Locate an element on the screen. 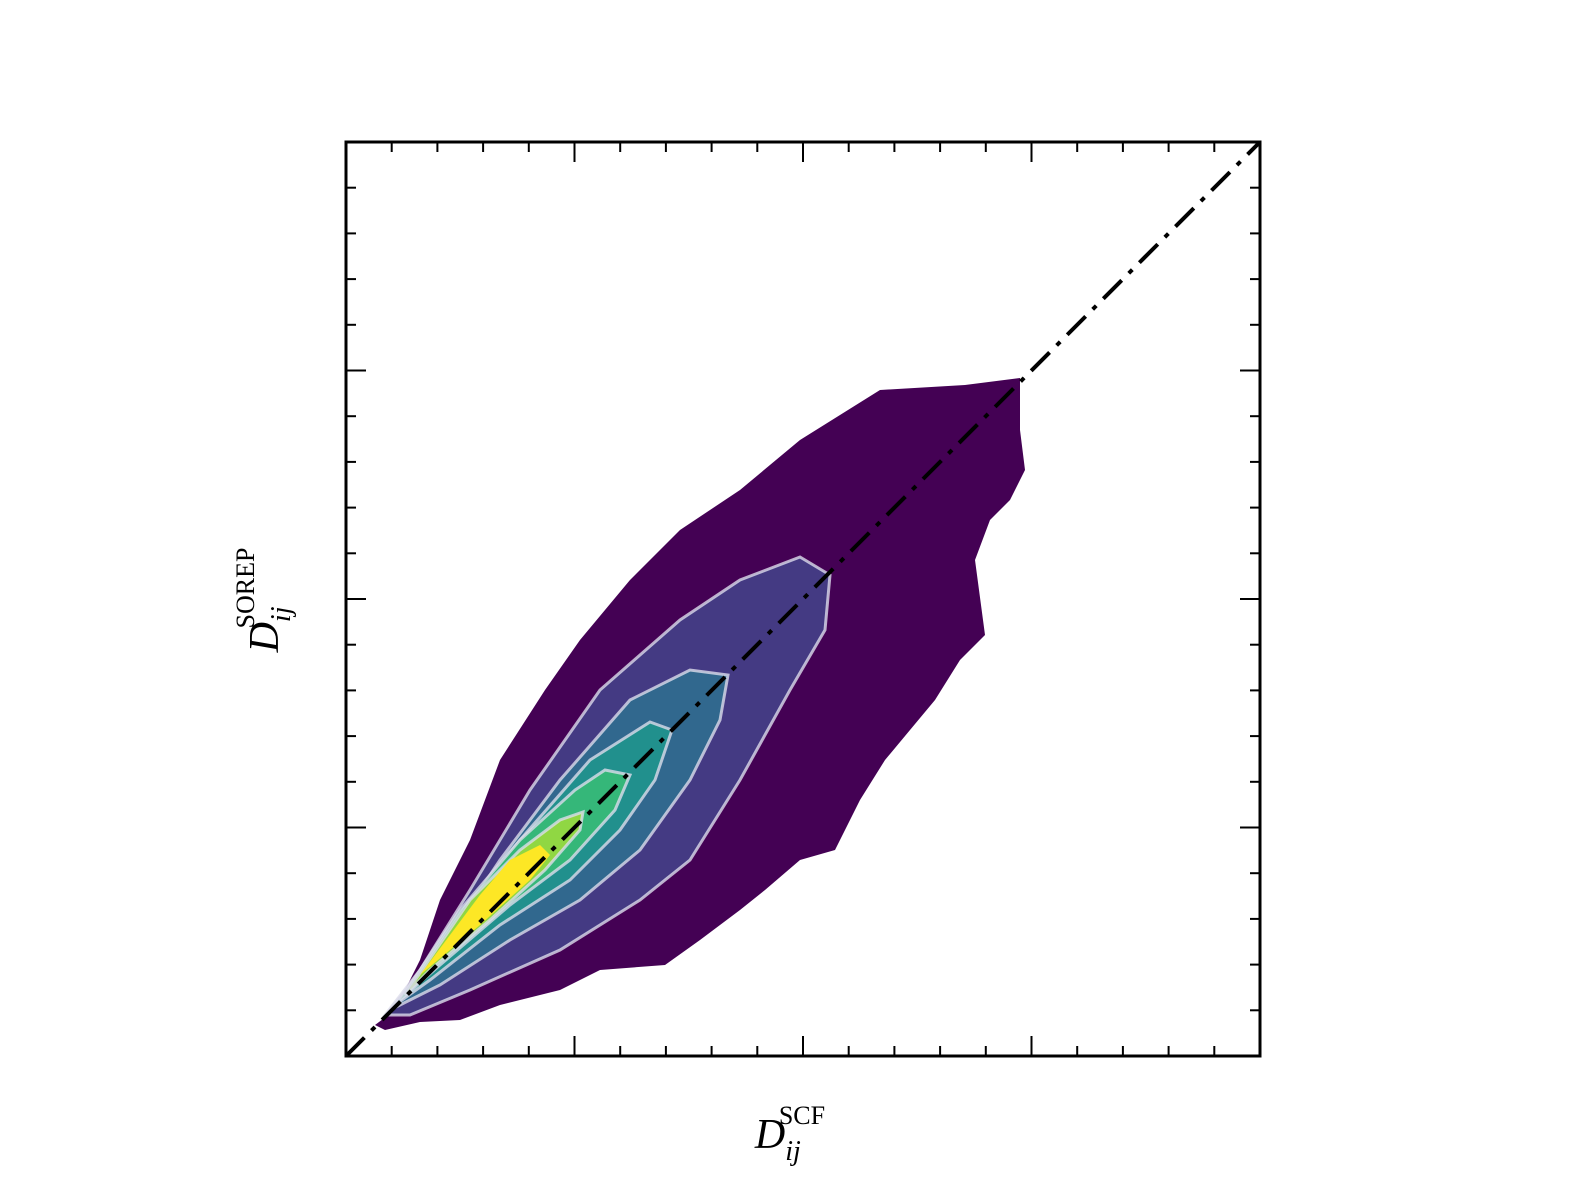 This screenshot has height=1193, width=1575. contour-level is located at coordinates (485, 910).